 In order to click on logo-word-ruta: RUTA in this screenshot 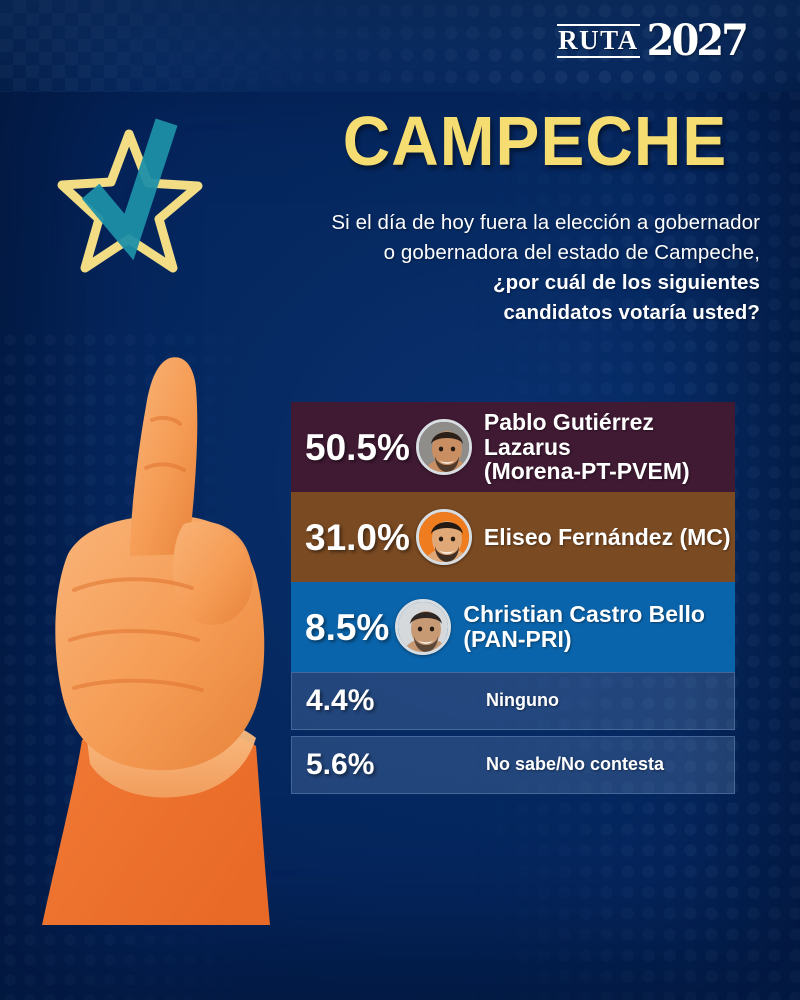, I will do `click(598, 41)`.